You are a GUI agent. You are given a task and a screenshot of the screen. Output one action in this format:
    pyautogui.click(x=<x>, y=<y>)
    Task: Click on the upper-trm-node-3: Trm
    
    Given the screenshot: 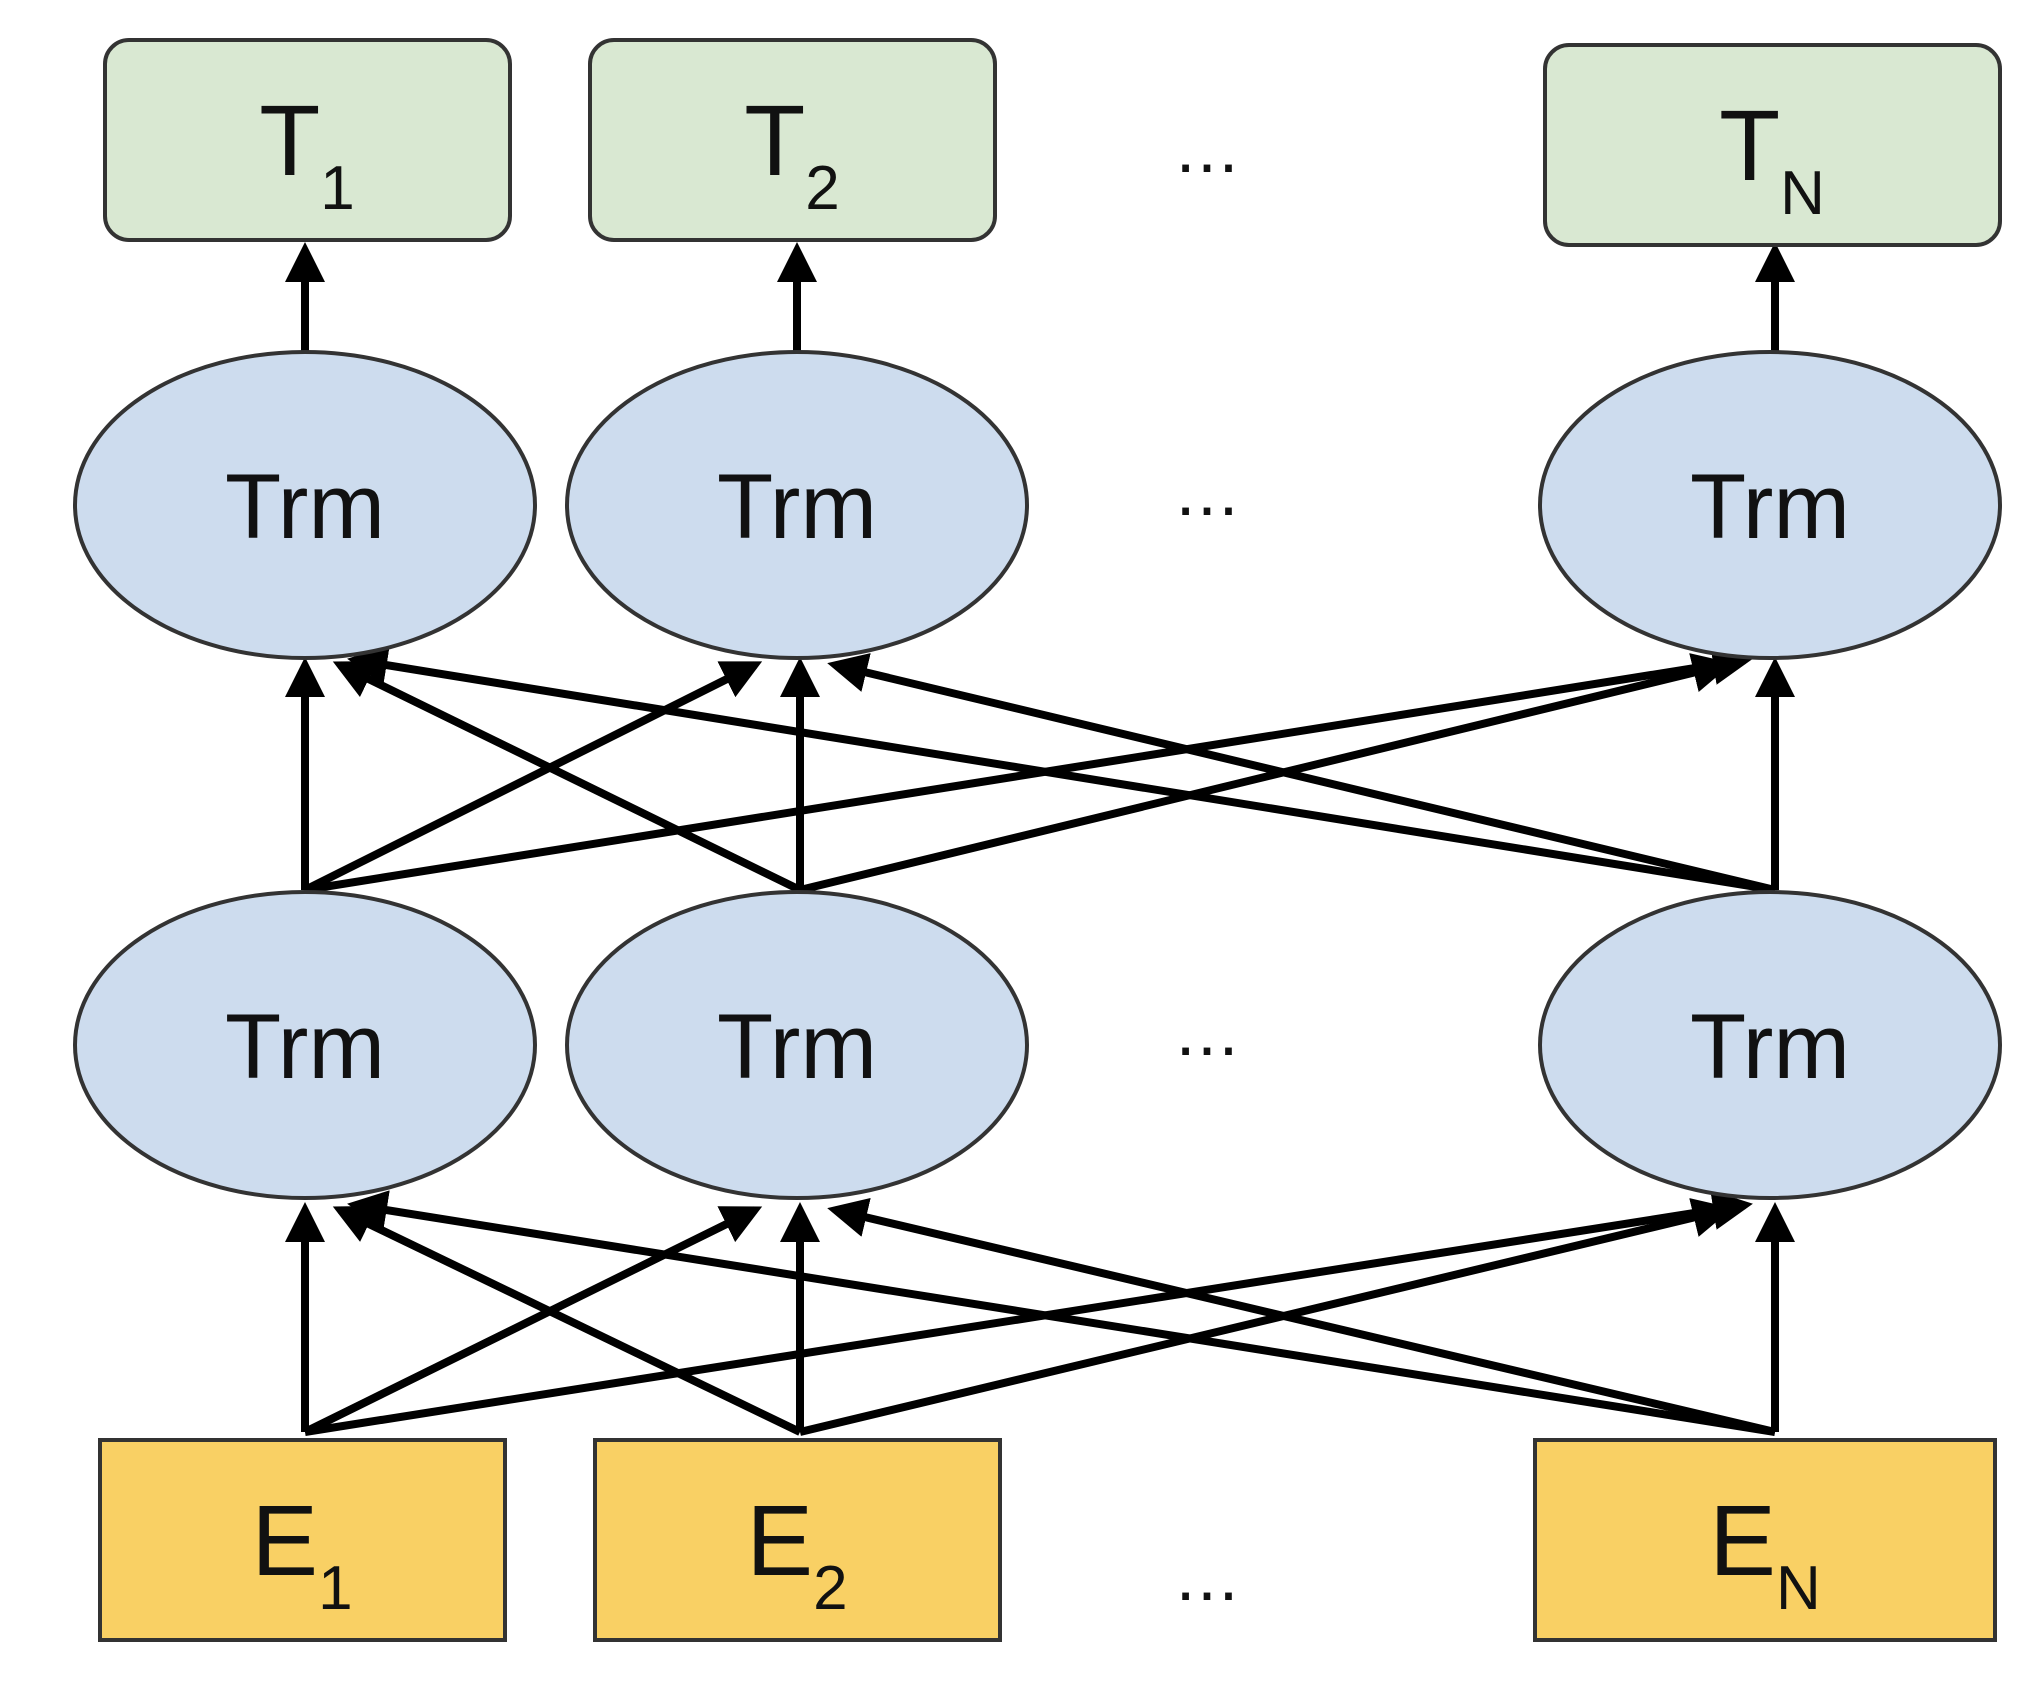 What is the action you would take?
    pyautogui.click(x=1770, y=505)
    